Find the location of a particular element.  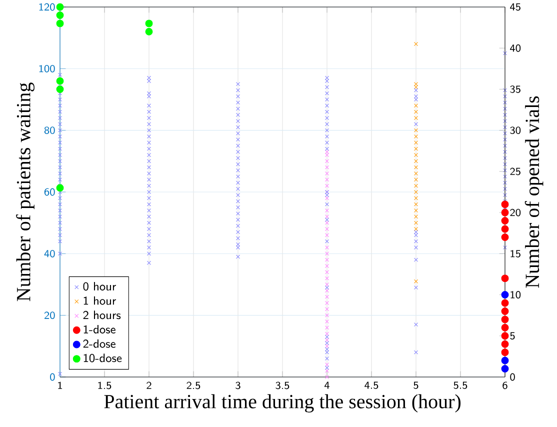

x-tick-label: 4 is located at coordinates (327, 385).